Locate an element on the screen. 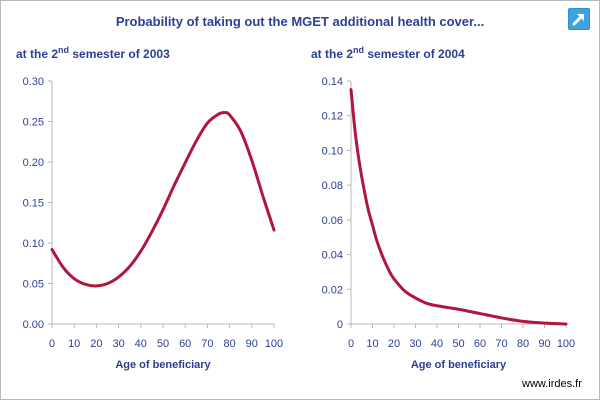  left-y-tick-label: 0.10 is located at coordinates (33, 244).